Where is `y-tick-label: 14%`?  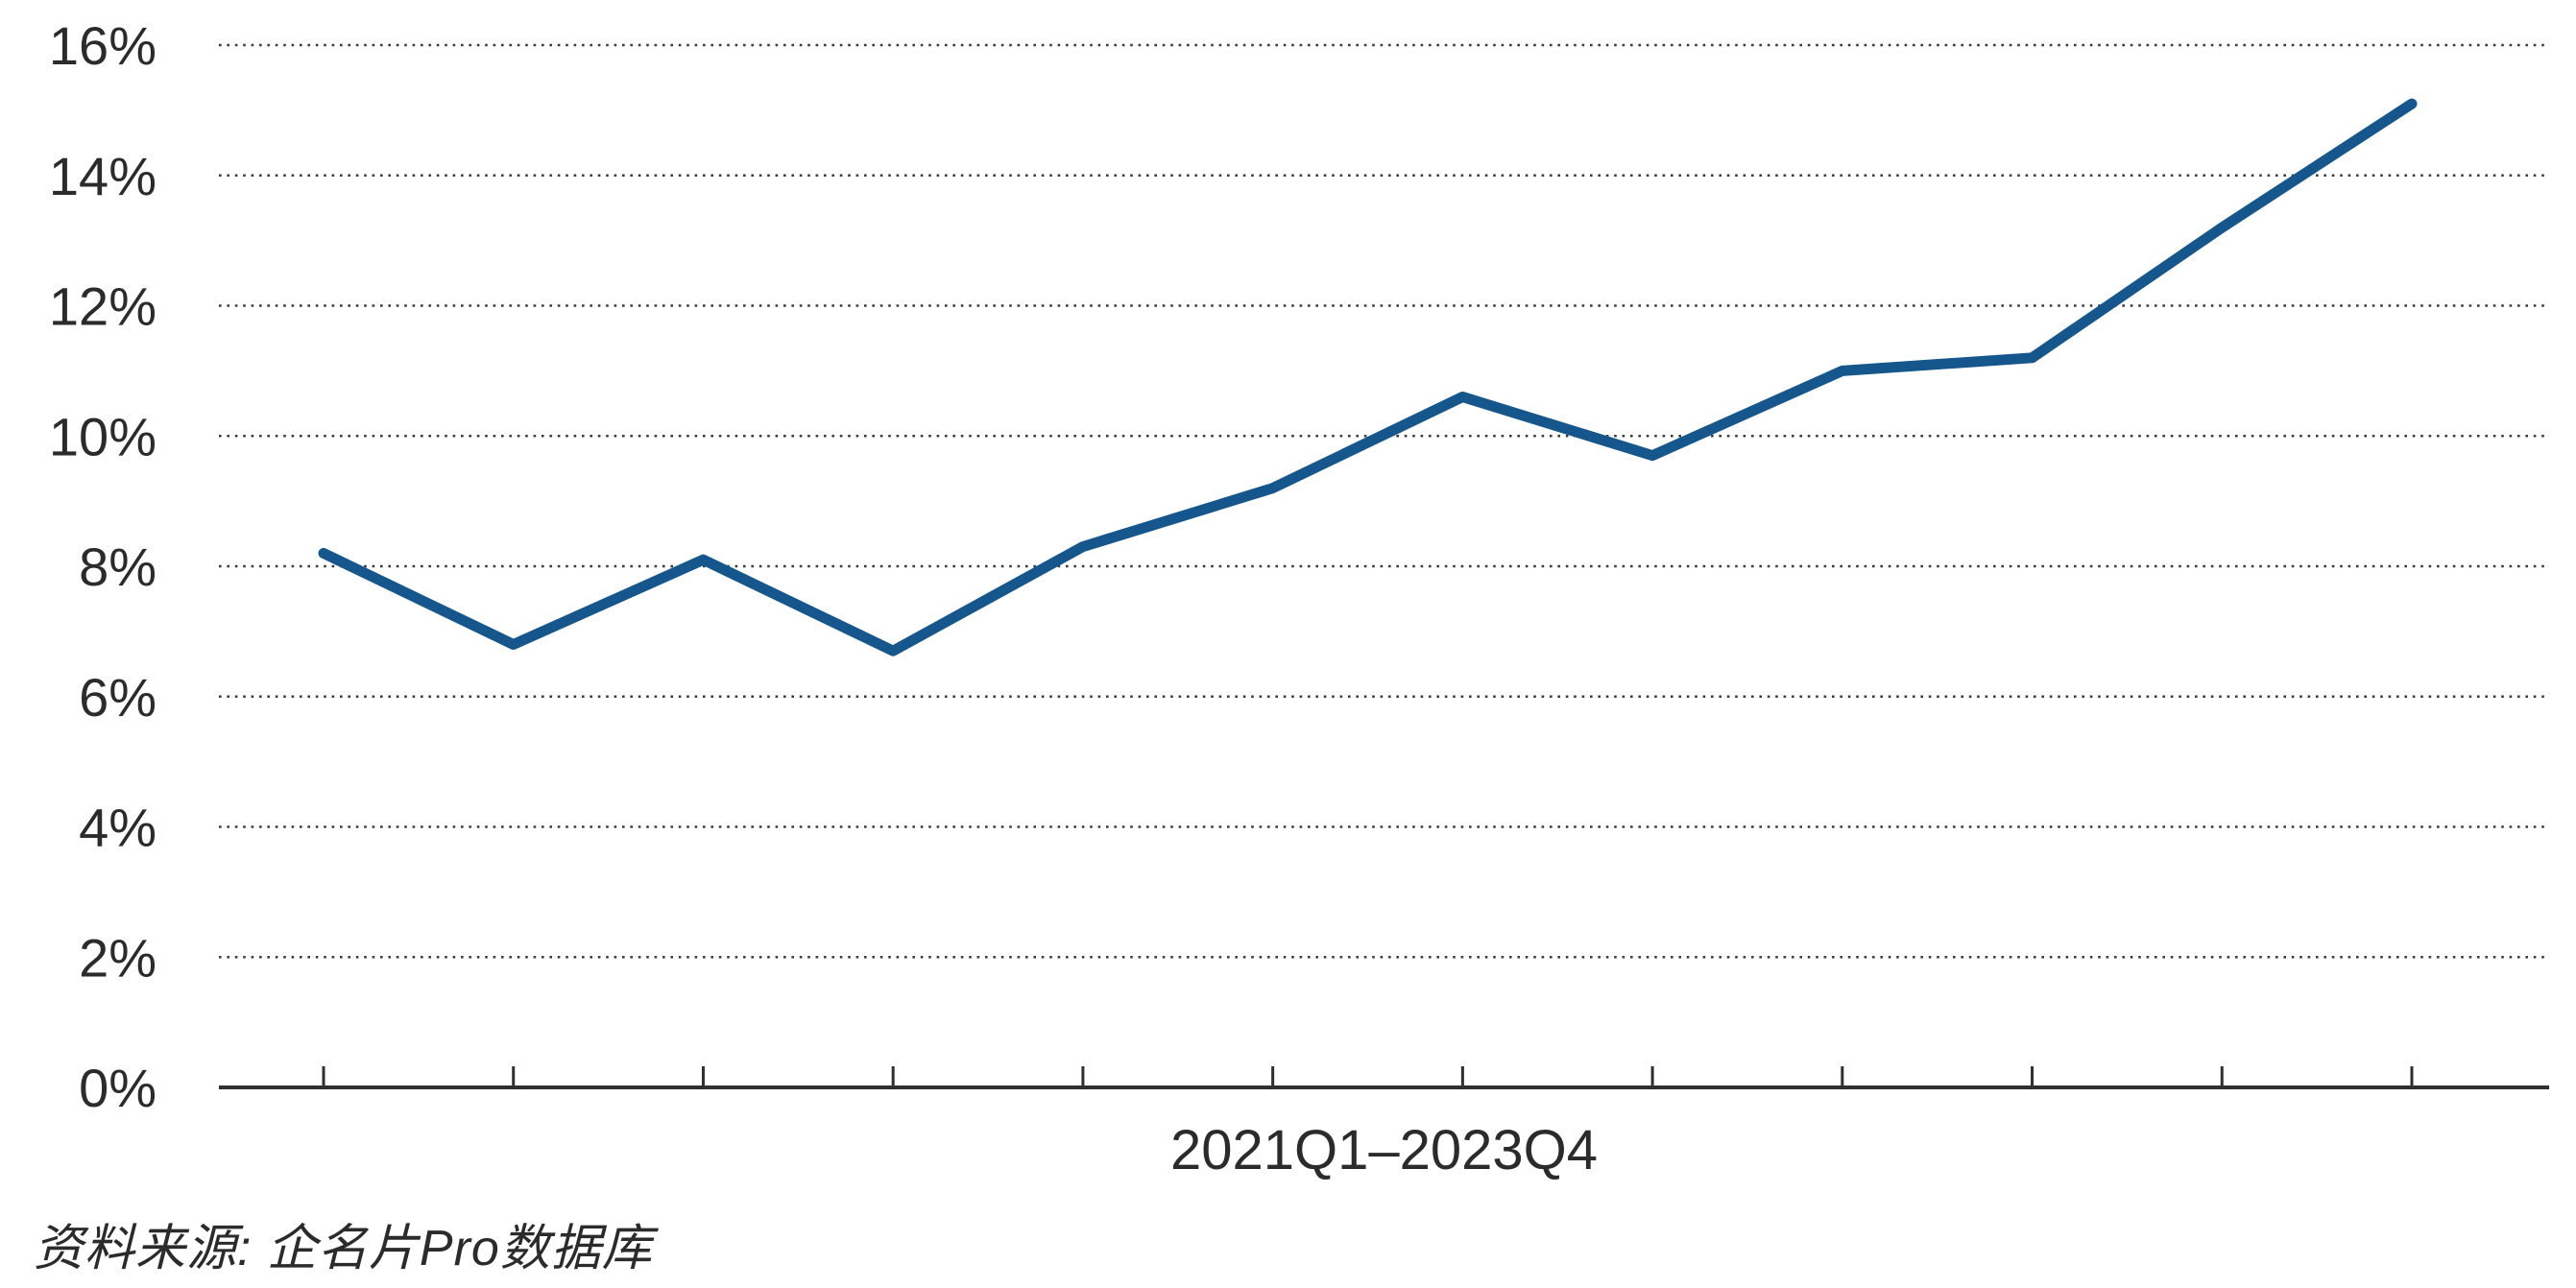 y-tick-label: 14% is located at coordinates (102, 176).